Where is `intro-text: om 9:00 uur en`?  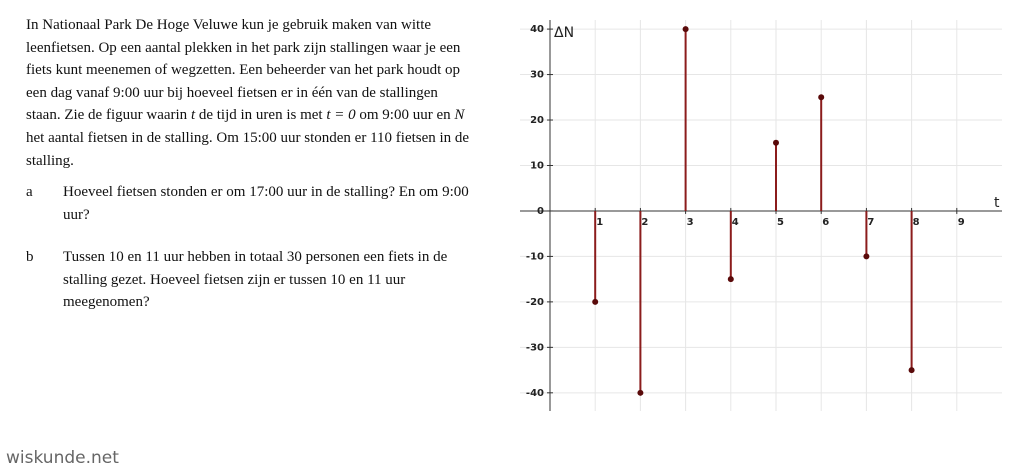 intro-text: om 9:00 uur en is located at coordinates (405, 115).